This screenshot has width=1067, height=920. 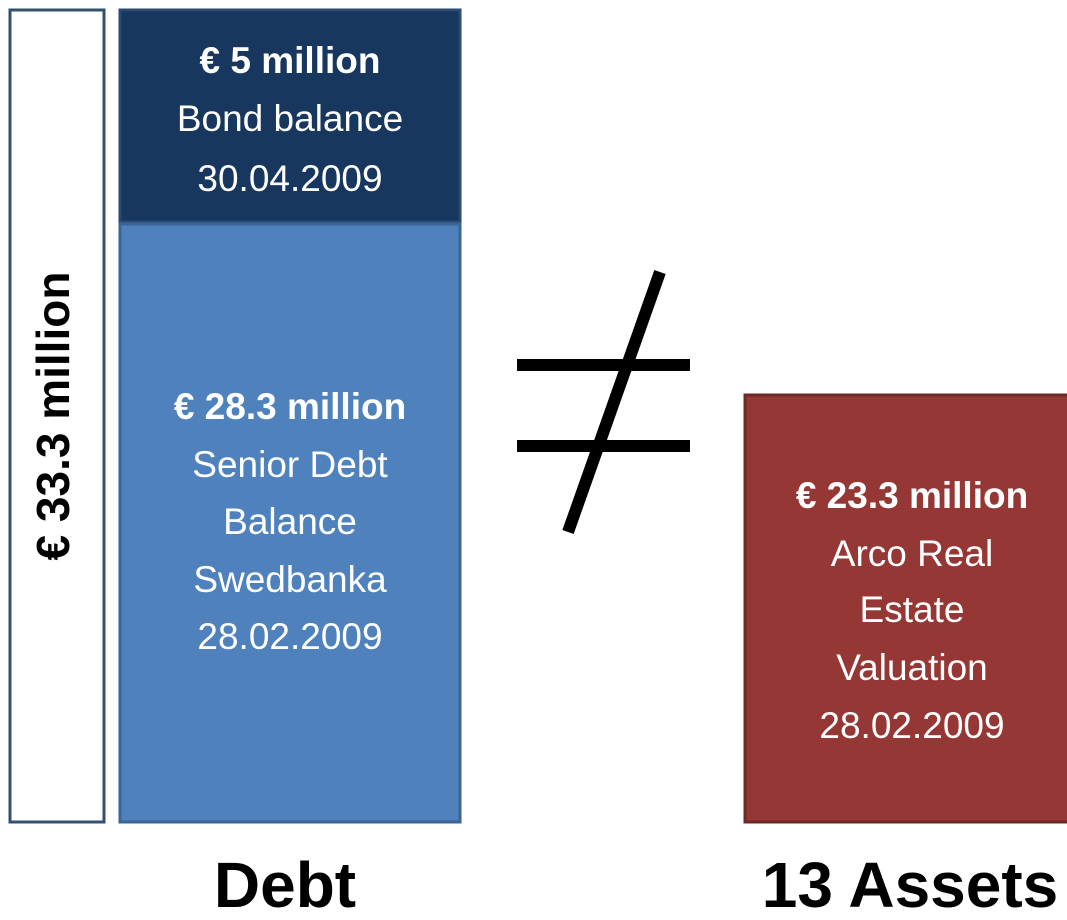 I want to click on bond-box, so click(x=290, y=116).